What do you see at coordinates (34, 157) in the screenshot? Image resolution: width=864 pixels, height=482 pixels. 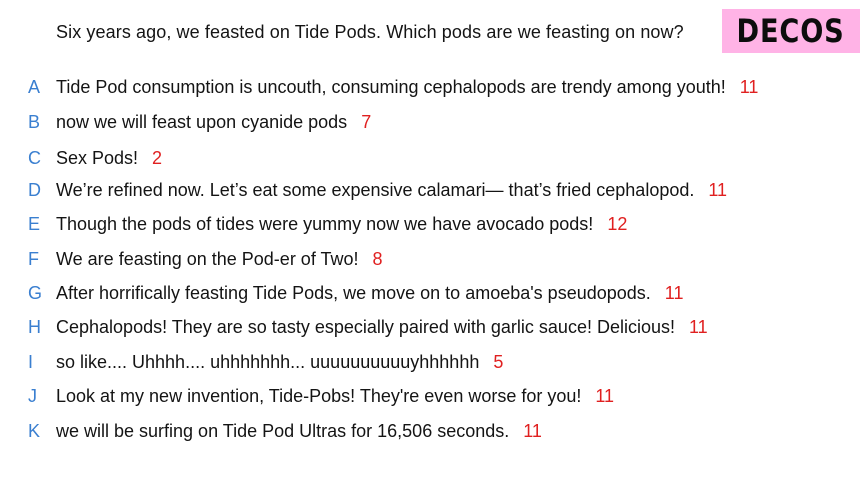 I see `answer-letter: C` at bounding box center [34, 157].